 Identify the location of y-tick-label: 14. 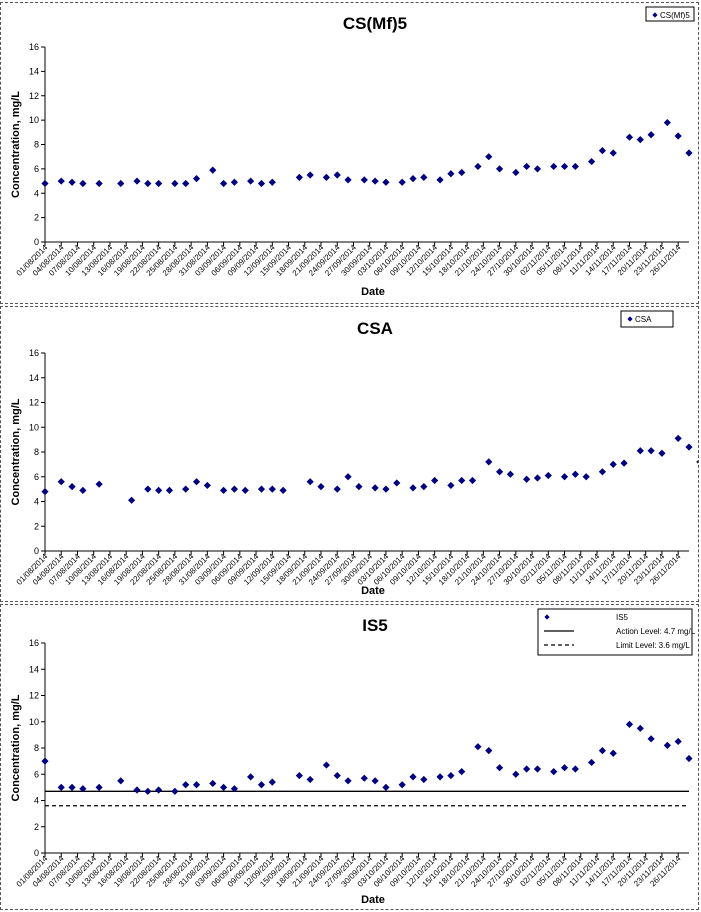
(34, 378).